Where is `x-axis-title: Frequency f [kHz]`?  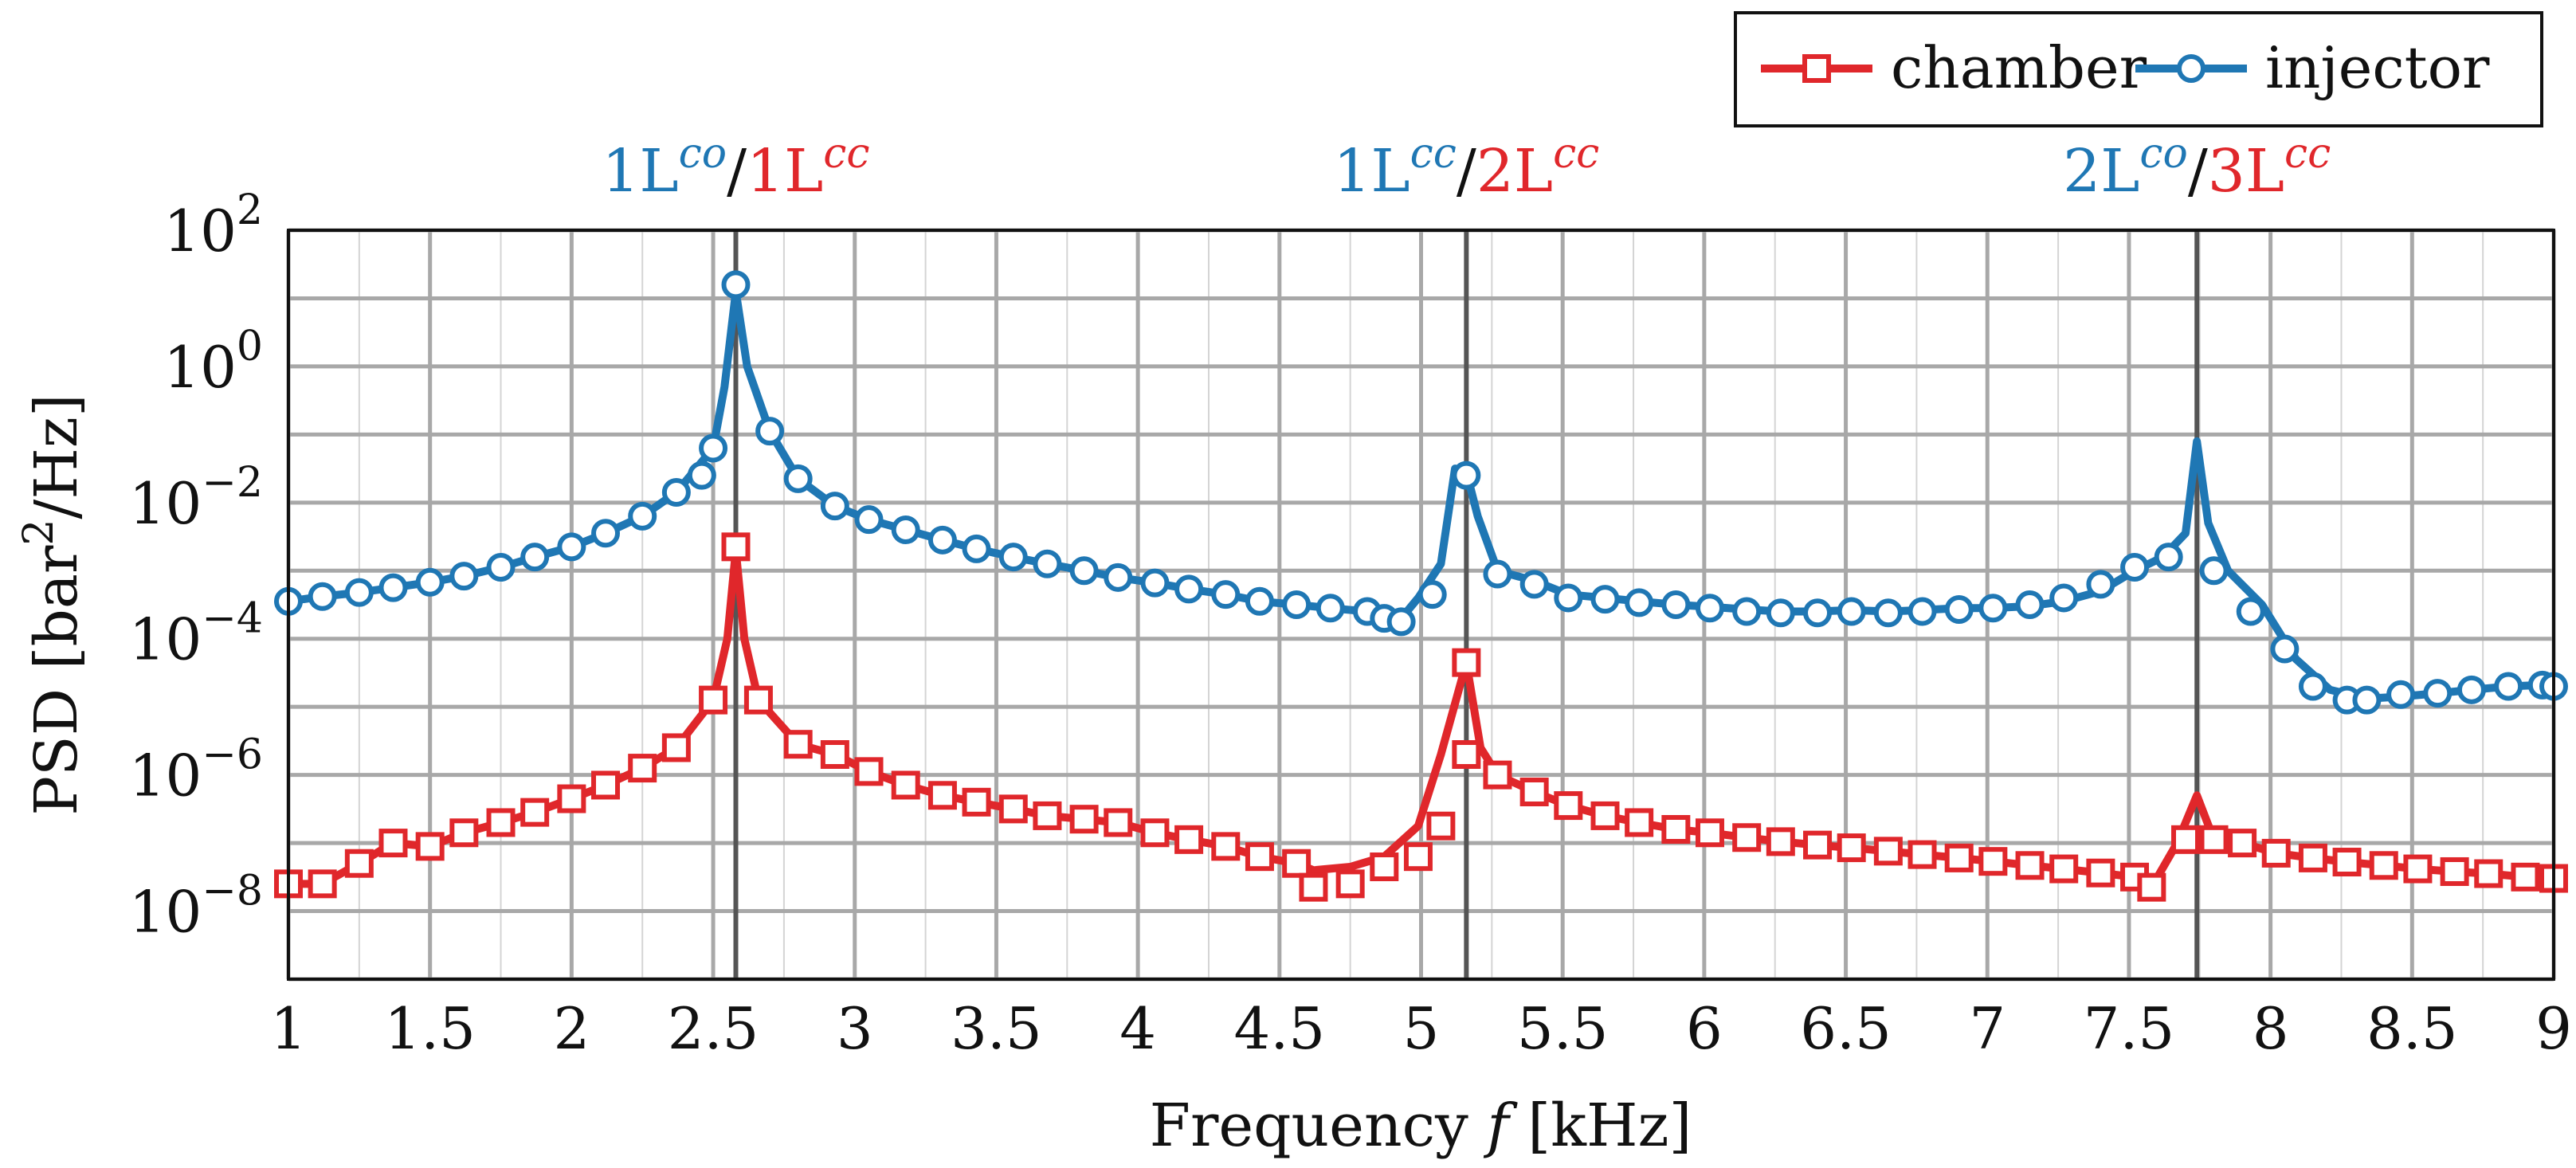 x-axis-title: Frequency f [kHz] is located at coordinates (1421, 1126).